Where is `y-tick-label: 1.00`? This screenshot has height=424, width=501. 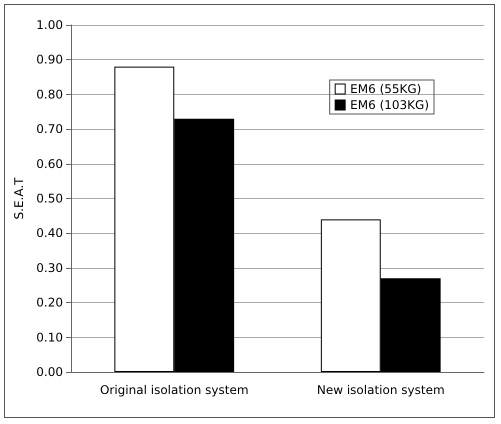
y-tick-label: 1.00 is located at coordinates (49, 25).